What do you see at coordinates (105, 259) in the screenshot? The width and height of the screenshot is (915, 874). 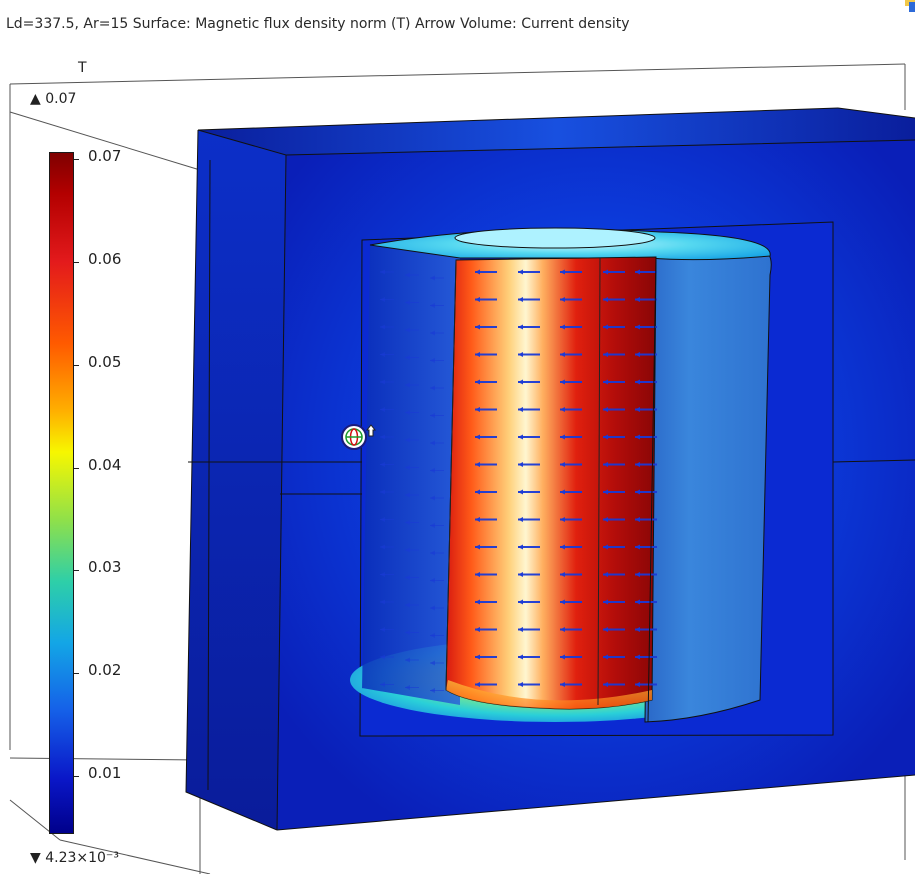 I see `colorbar-tick-label: 0.06` at bounding box center [105, 259].